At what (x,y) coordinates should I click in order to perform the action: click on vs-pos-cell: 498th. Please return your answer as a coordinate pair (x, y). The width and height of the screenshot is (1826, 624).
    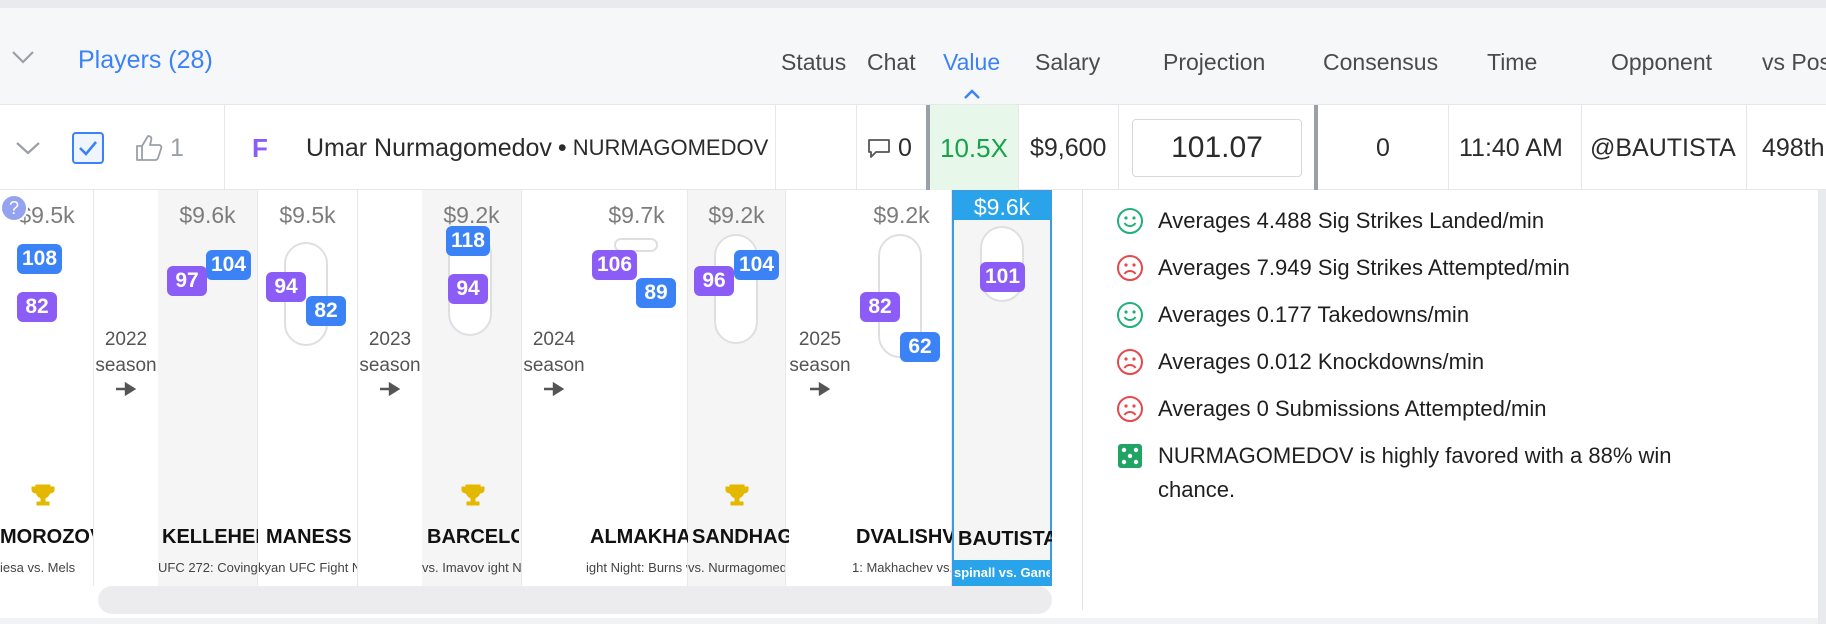
    Looking at the image, I should click on (1793, 148).